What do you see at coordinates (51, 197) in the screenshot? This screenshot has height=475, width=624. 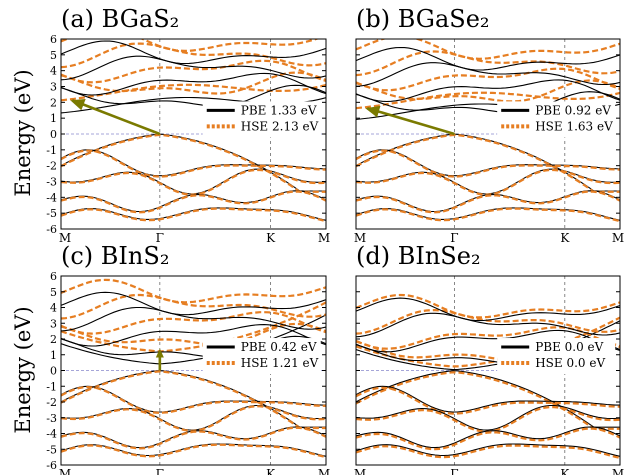 I see `y-tick-label: -4` at bounding box center [51, 197].